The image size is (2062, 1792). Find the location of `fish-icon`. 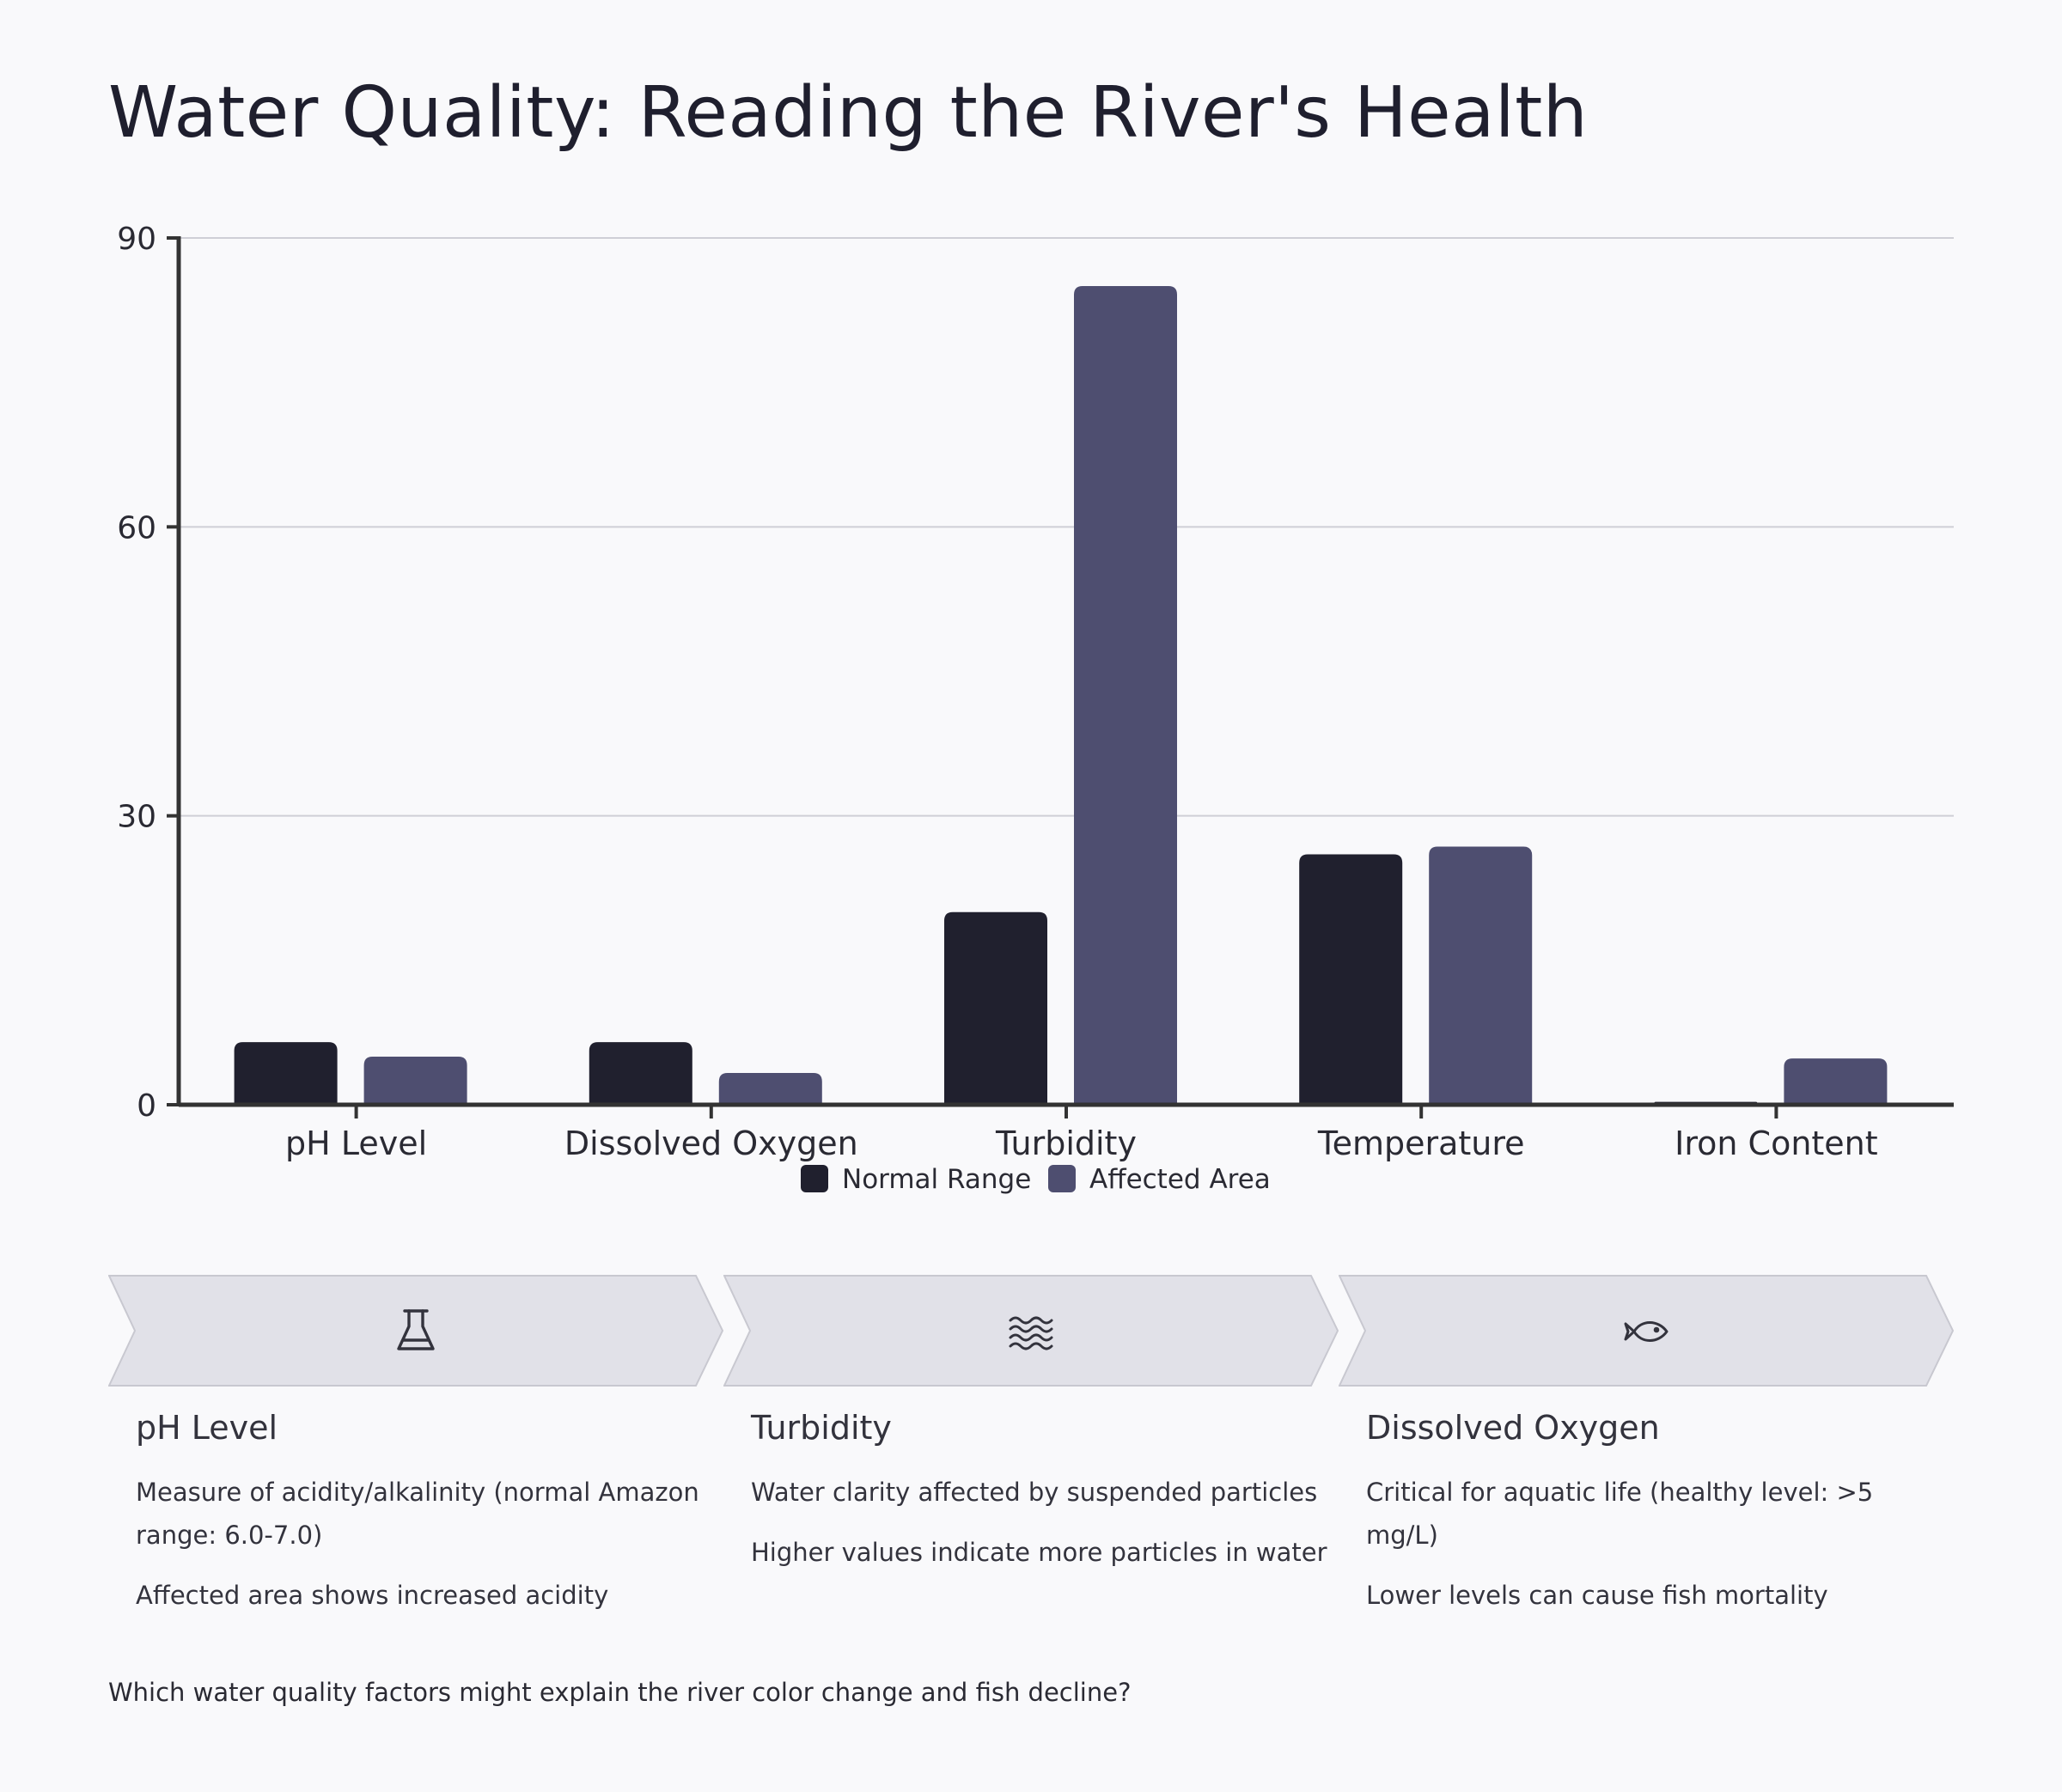

fish-icon is located at coordinates (1646, 1331).